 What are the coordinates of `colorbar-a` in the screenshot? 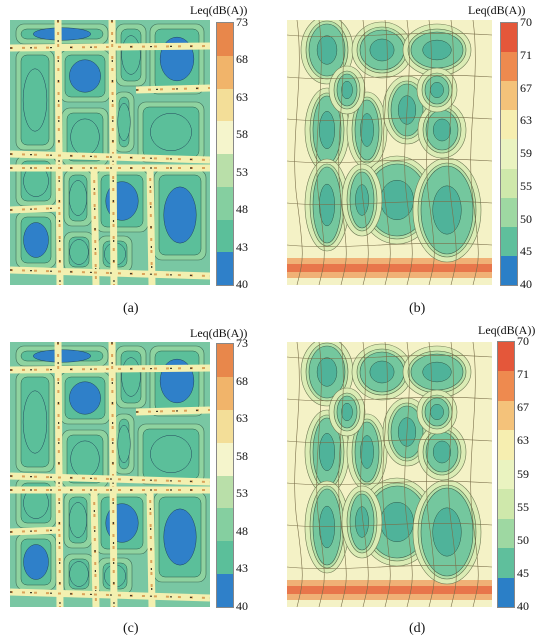 It's located at (225, 154).